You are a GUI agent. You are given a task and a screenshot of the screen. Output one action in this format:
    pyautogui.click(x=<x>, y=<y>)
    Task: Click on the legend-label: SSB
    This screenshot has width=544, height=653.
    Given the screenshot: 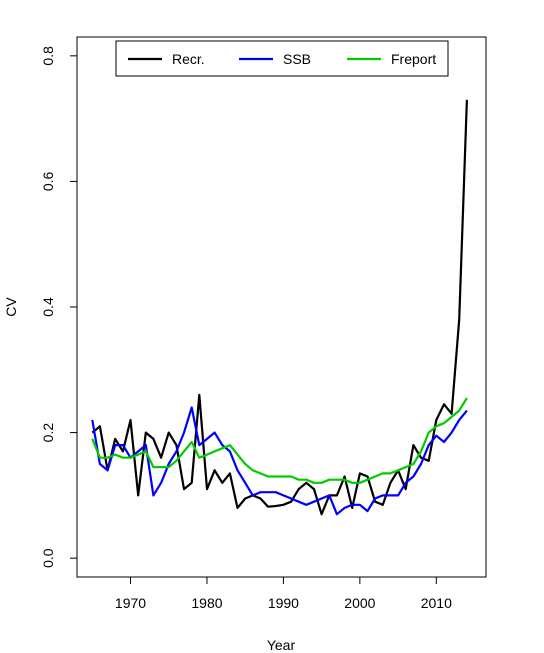 What is the action you would take?
    pyautogui.click(x=297, y=59)
    